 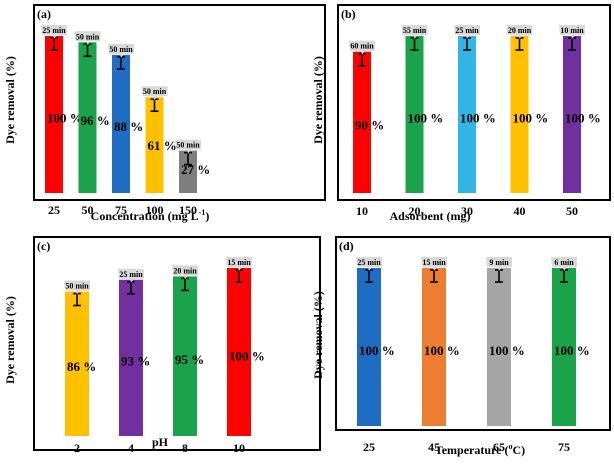 I want to click on data-label: 96 %, so click(x=95, y=120).